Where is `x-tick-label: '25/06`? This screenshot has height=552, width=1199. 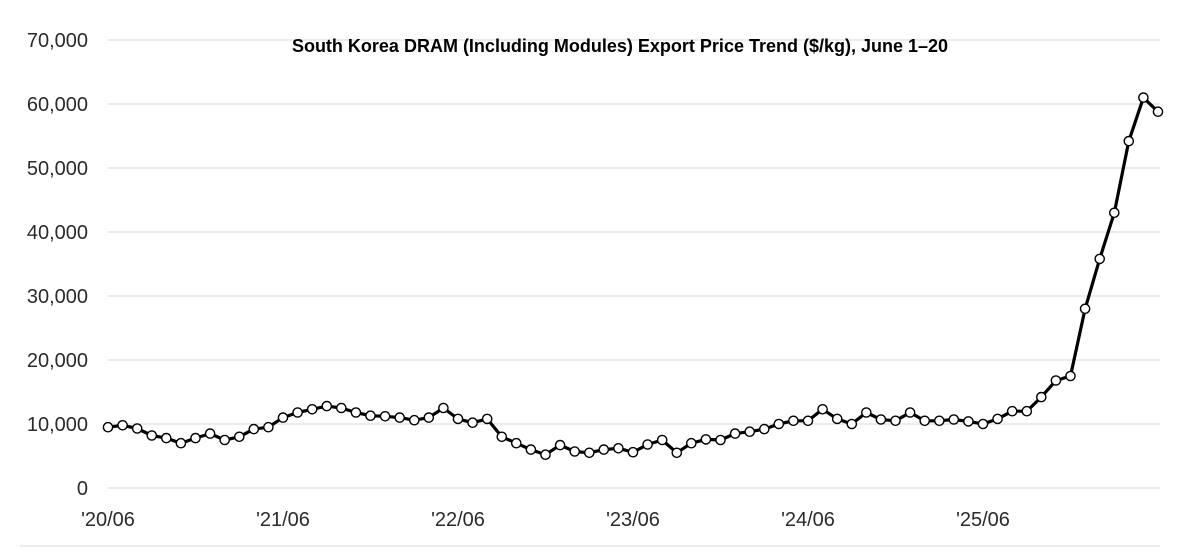 x-tick-label: '25/06 is located at coordinates (983, 520).